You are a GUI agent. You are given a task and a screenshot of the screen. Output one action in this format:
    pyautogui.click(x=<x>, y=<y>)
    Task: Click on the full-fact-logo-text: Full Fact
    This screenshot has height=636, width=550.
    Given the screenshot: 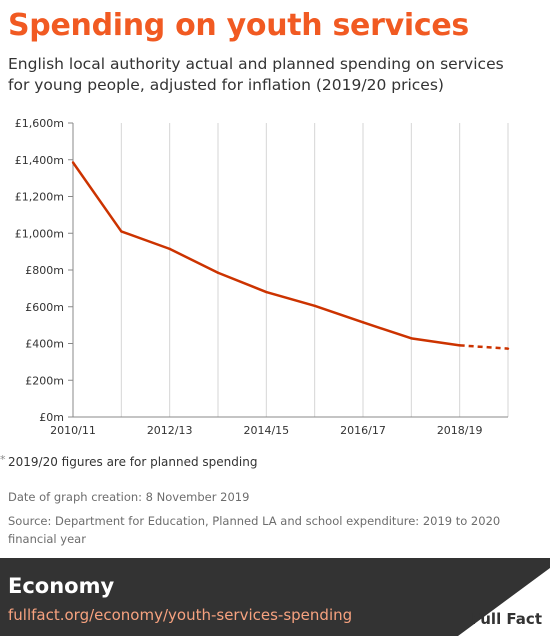 What is the action you would take?
    pyautogui.click(x=506, y=619)
    